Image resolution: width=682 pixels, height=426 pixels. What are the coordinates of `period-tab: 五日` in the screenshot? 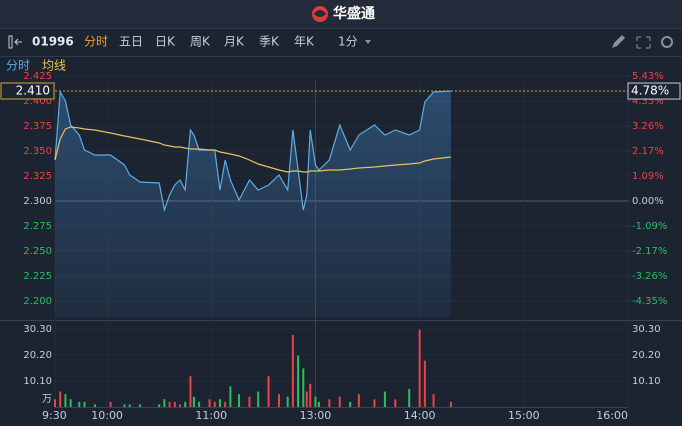 It's located at (131, 42).